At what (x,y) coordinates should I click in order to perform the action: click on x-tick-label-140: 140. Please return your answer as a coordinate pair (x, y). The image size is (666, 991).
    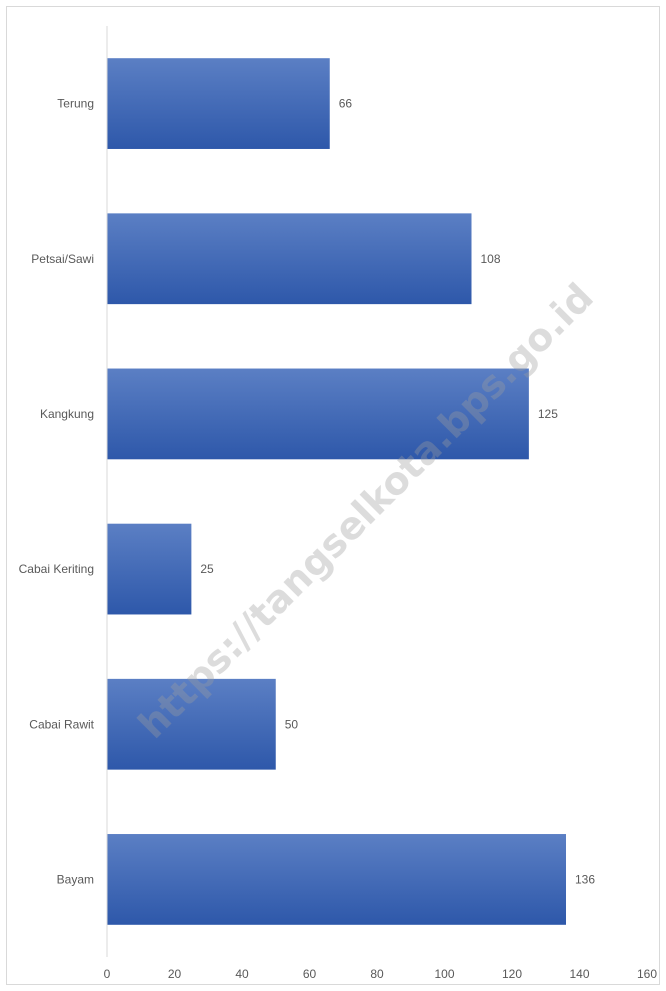
    Looking at the image, I should click on (579, 974).